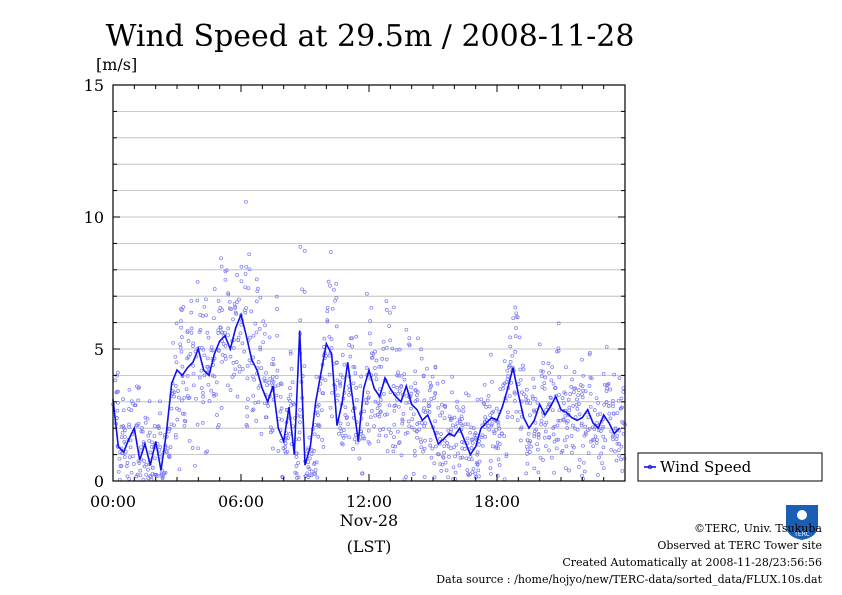 This screenshot has width=842, height=595. I want to click on y-tick-label: 15, so click(94, 85).